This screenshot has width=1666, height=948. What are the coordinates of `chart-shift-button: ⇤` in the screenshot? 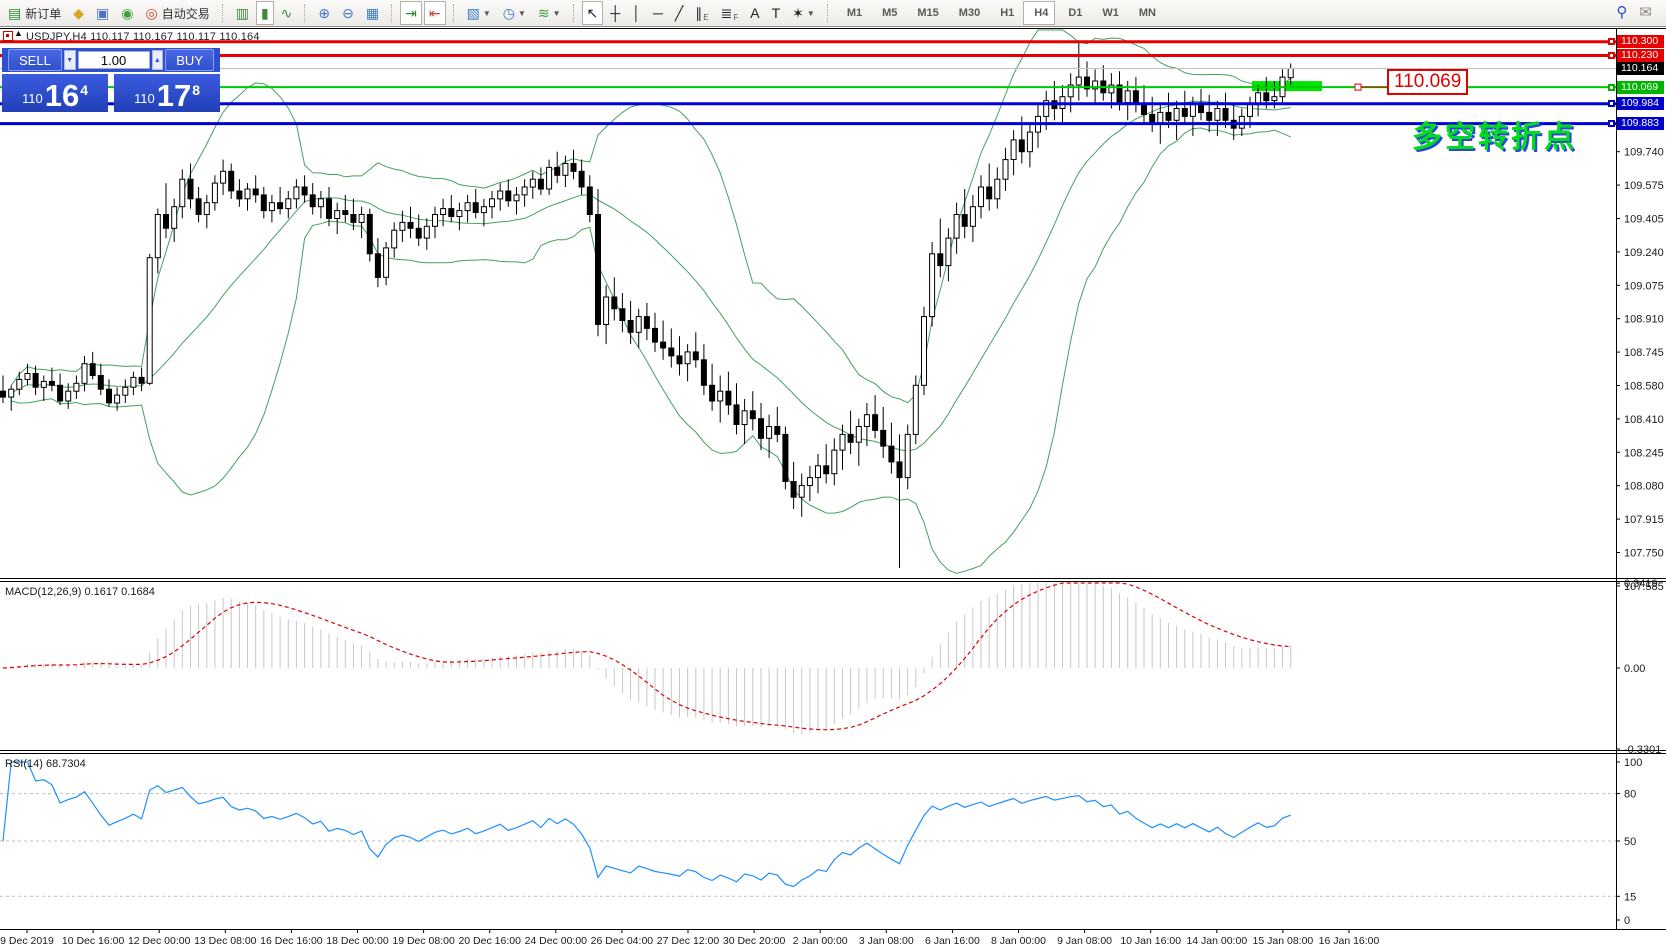 It's located at (434, 13).